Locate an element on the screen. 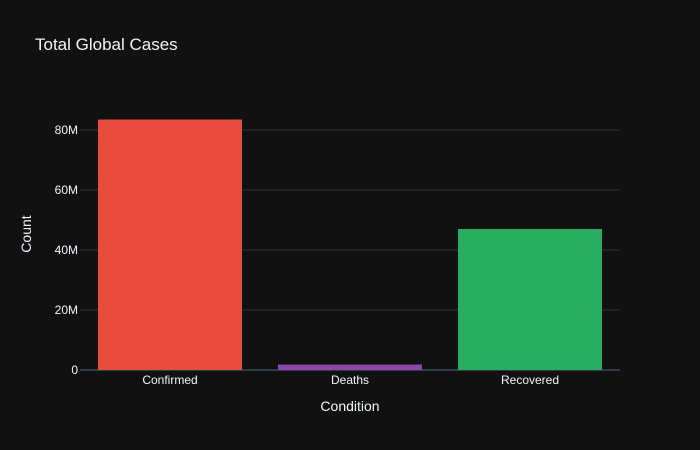 The image size is (700, 450). y-tick-label: 40M is located at coordinates (66, 250).